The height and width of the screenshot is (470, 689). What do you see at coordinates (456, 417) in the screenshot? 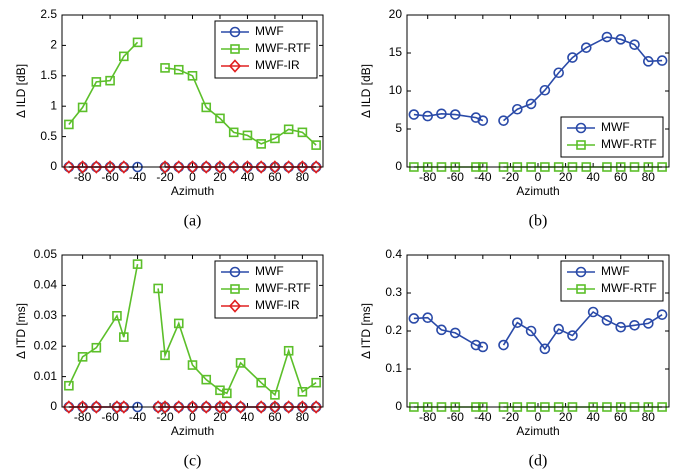
I see `x-tick-label: -60` at bounding box center [456, 417].